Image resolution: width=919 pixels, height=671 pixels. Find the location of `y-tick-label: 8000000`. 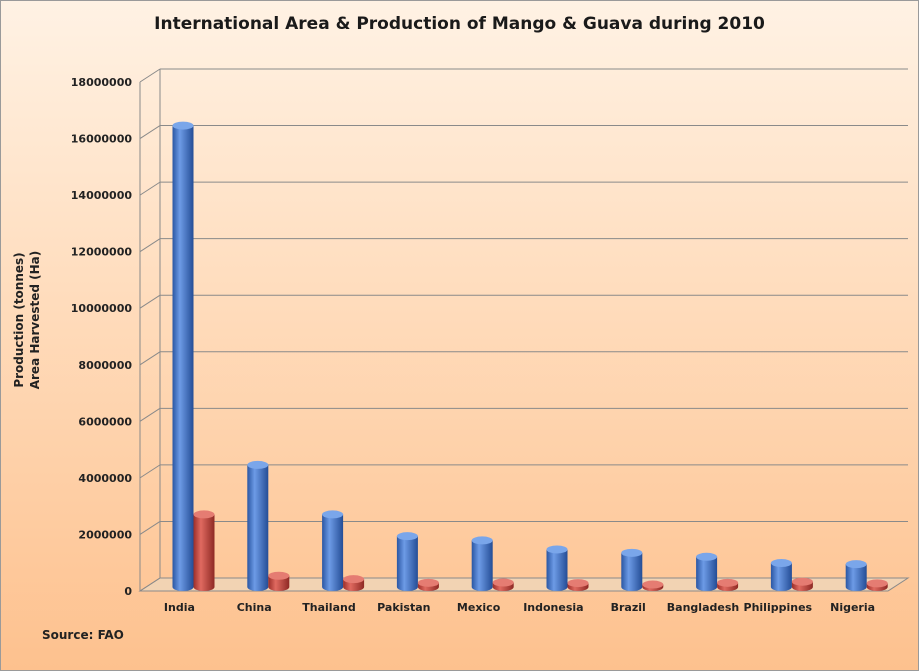

y-tick-label: 8000000 is located at coordinates (105, 365).